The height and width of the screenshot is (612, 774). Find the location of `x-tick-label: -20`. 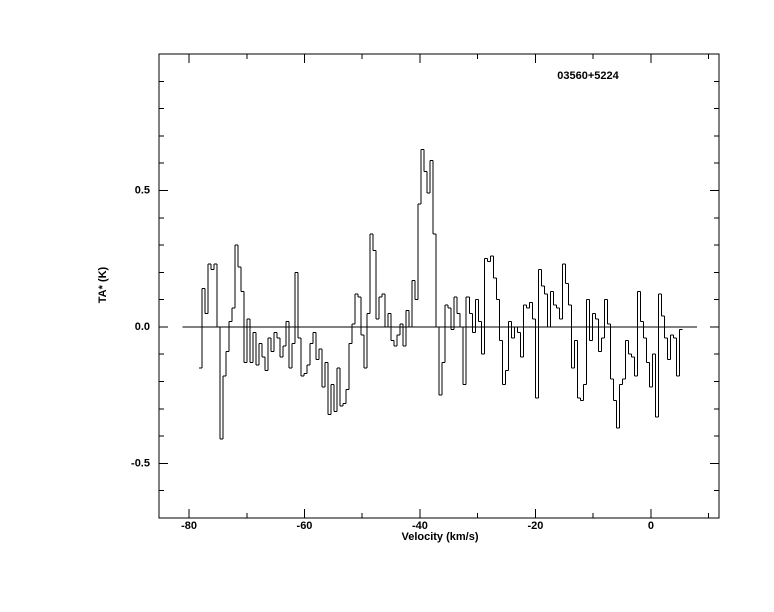

x-tick-label: -20 is located at coordinates (535, 526).